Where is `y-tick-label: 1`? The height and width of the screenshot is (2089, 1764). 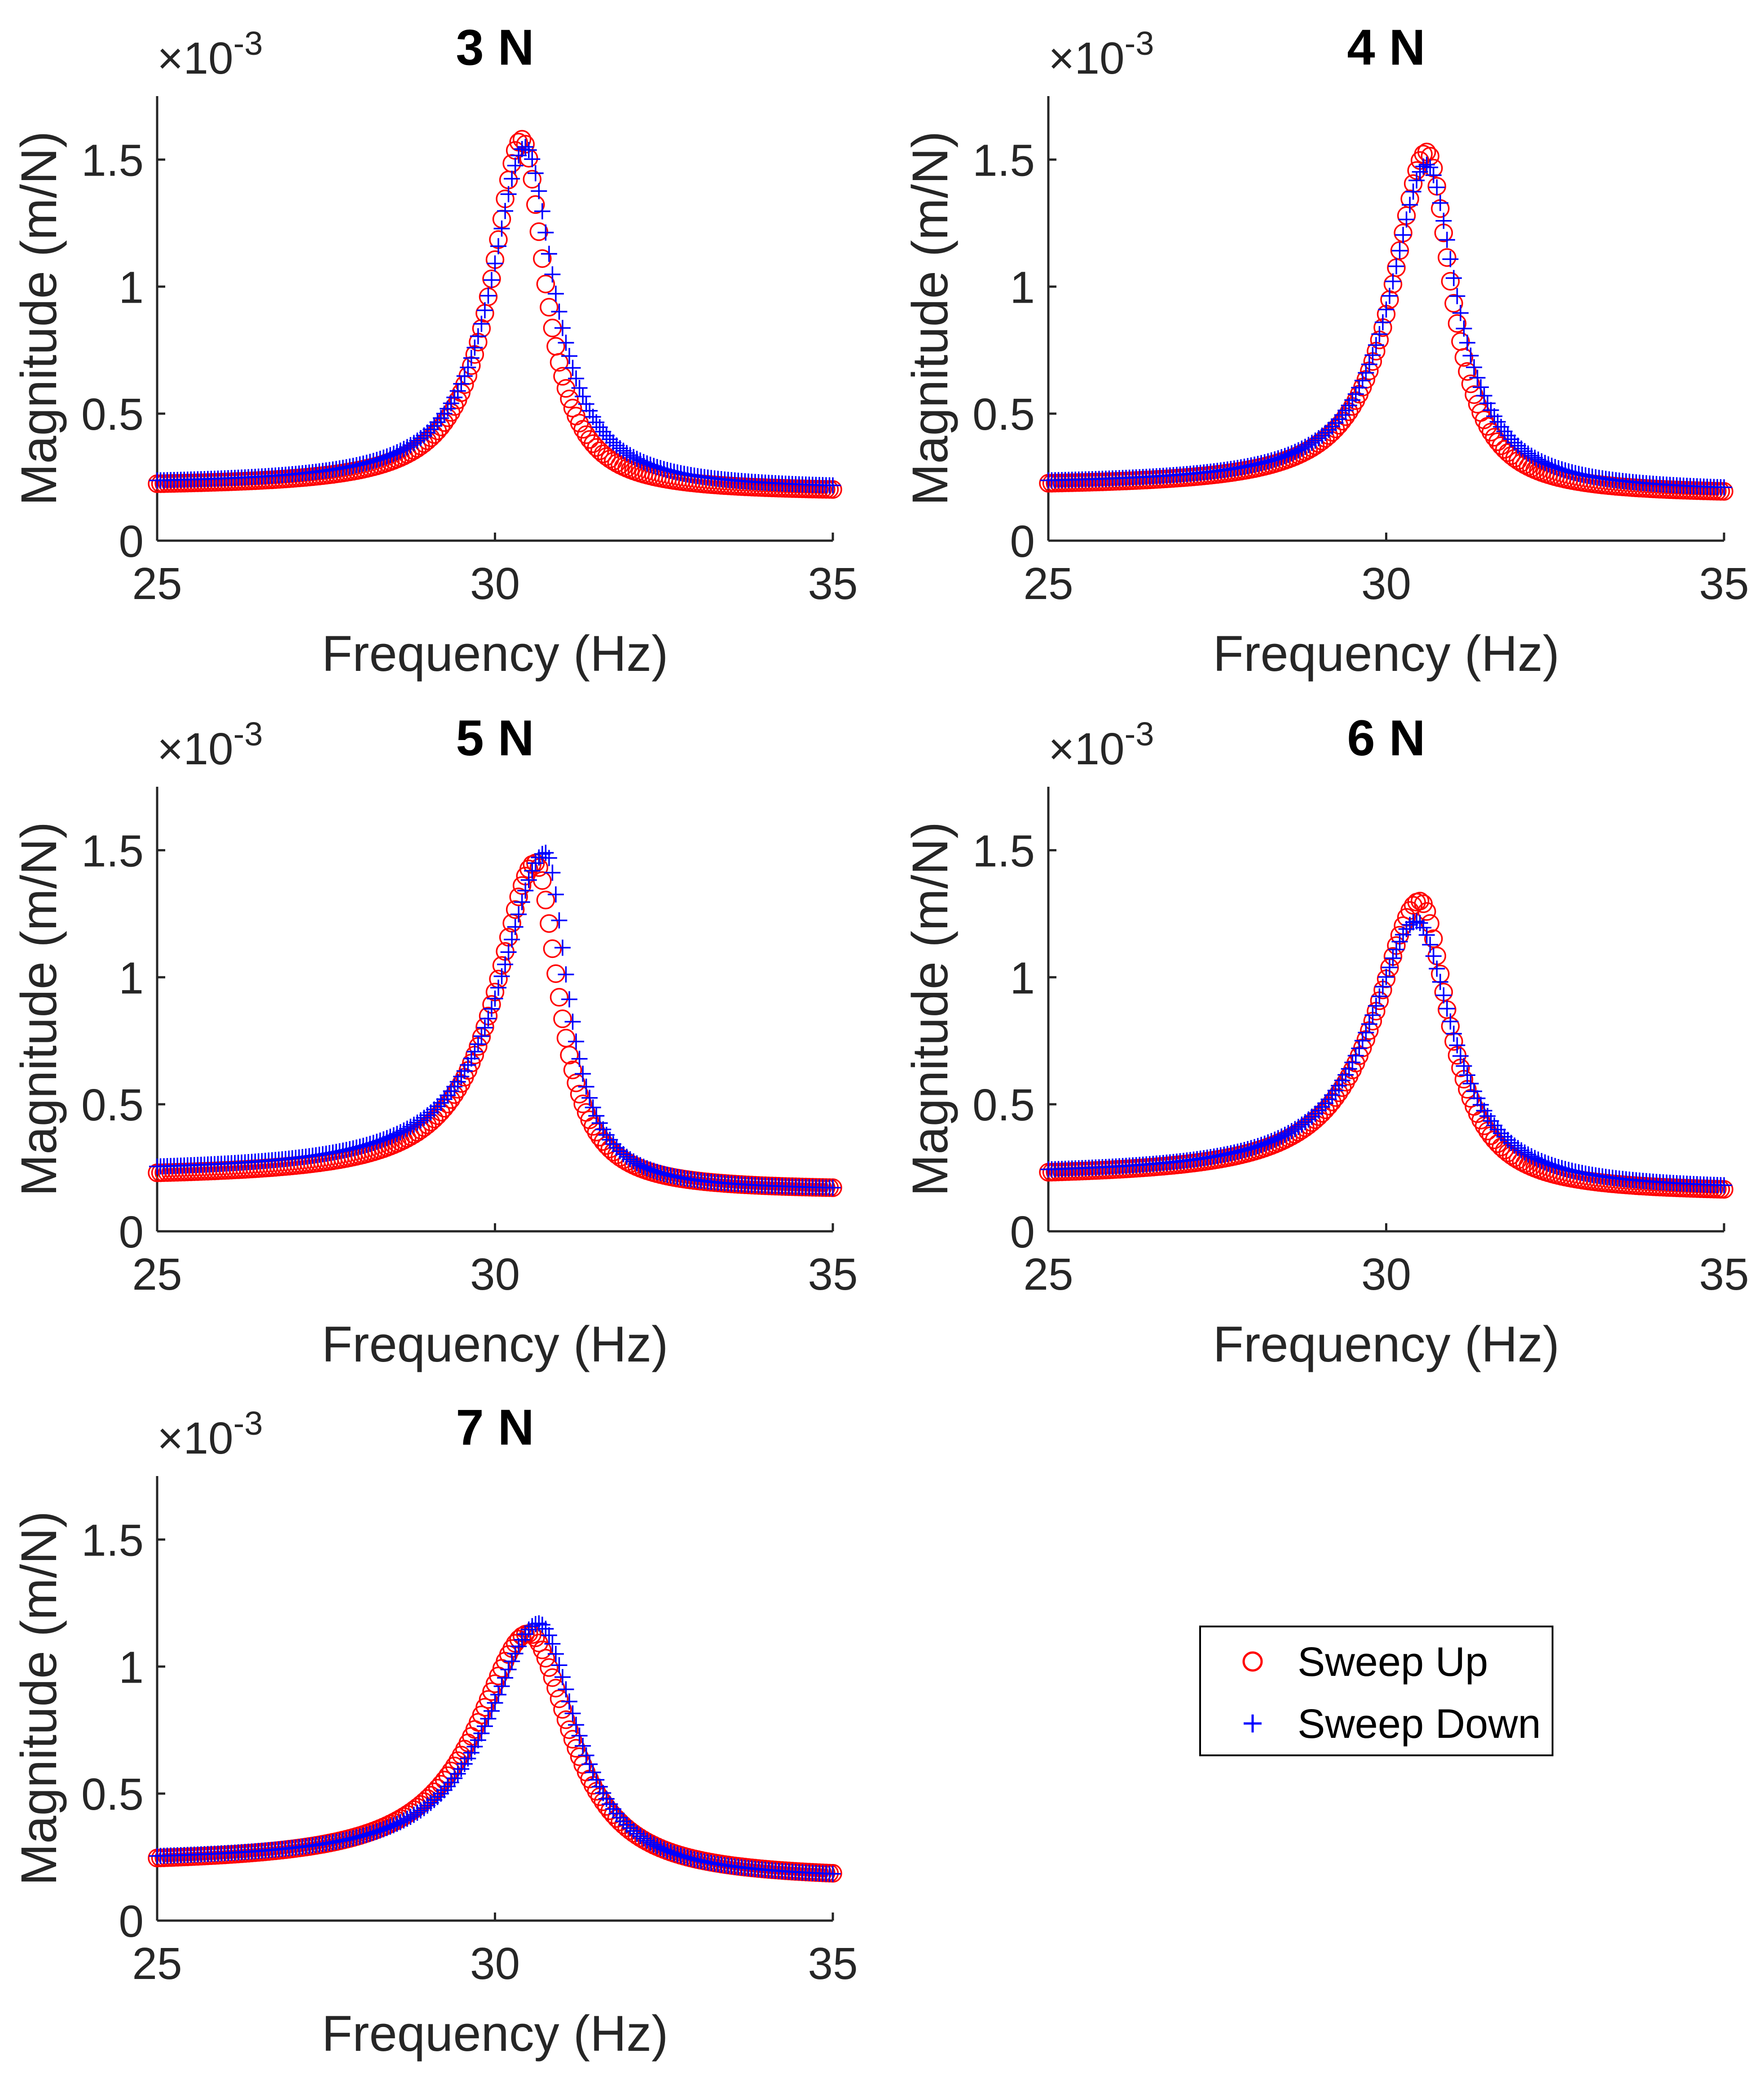
y-tick-label: 1 is located at coordinates (131, 978).